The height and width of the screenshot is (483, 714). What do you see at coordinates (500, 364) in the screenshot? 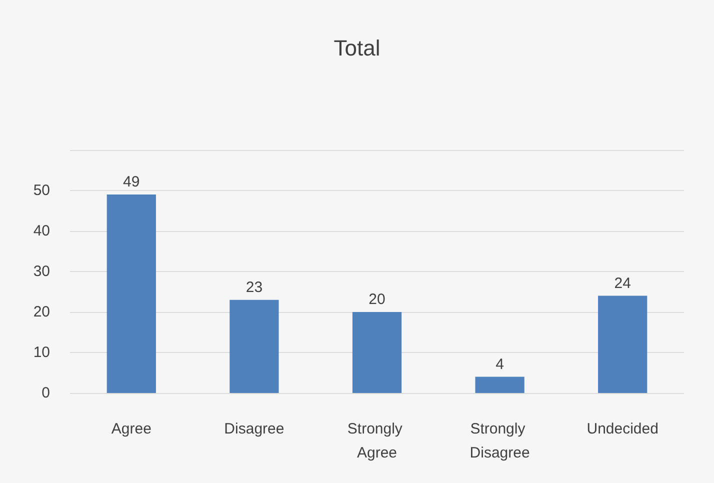
I see `data-label: 4` at bounding box center [500, 364].